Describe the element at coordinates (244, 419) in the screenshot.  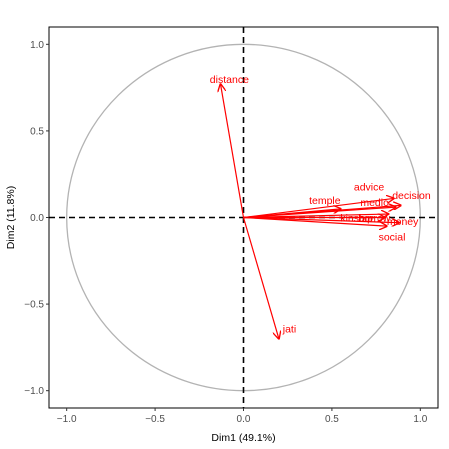
I see `x-tick-label: 0.0` at that location.